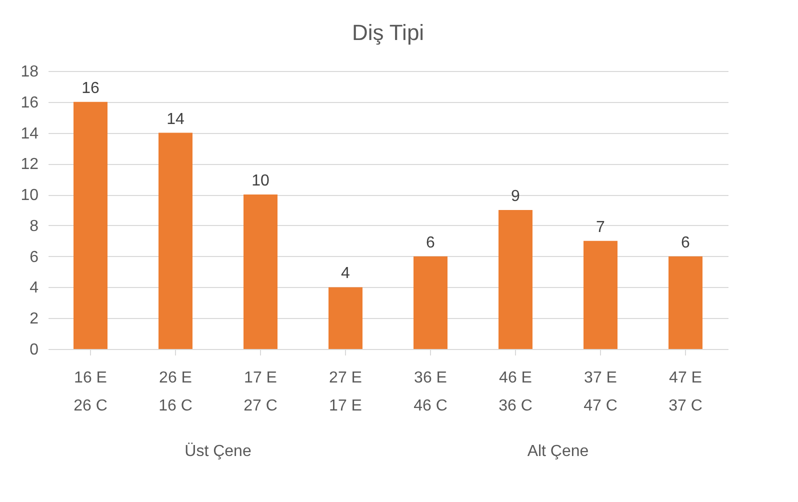  I want to click on y-tick-label: 4, so click(34, 288).